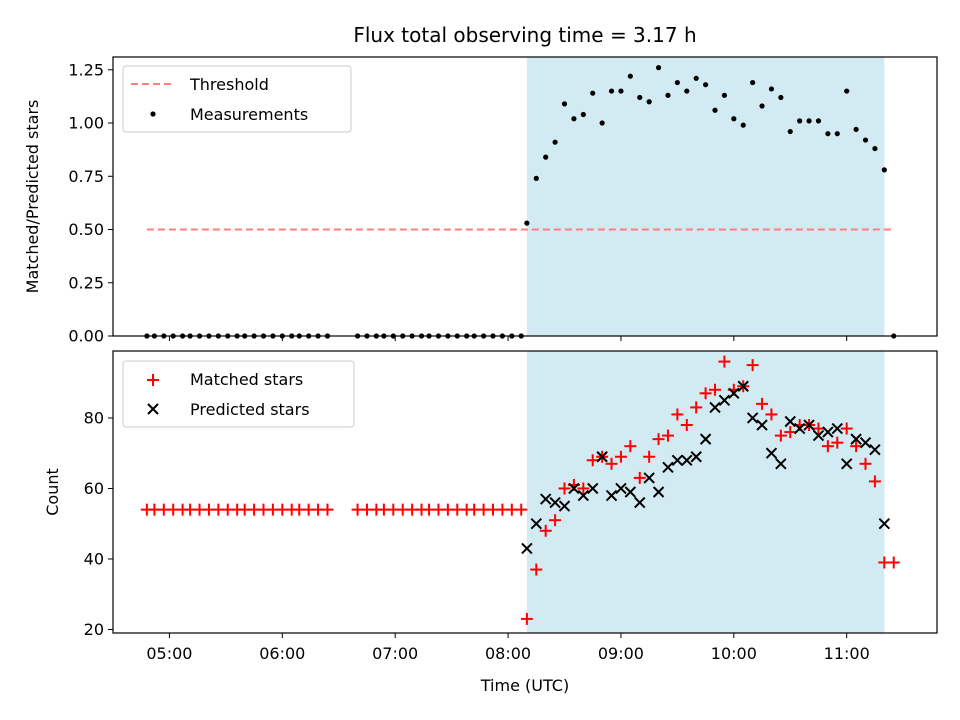 The width and height of the screenshot is (960, 720). Describe the element at coordinates (524, 35) in the screenshot. I see `chart-title: Flux total observing time = 3.17 h` at that location.